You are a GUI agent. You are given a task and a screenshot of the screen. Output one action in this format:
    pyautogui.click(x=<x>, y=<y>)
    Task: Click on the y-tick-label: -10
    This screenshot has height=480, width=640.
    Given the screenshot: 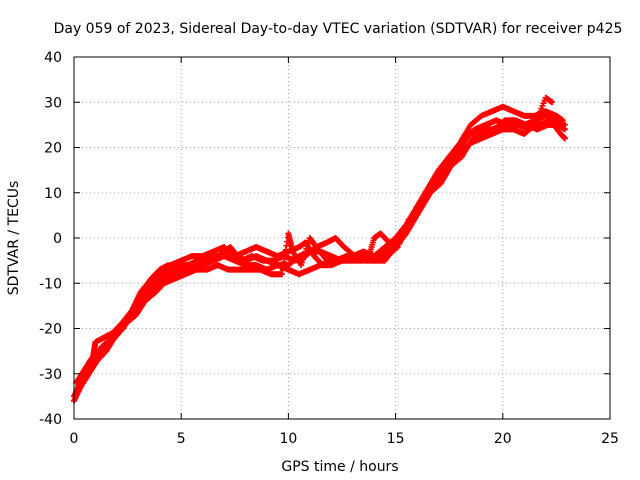 What is the action you would take?
    pyautogui.click(x=50, y=284)
    